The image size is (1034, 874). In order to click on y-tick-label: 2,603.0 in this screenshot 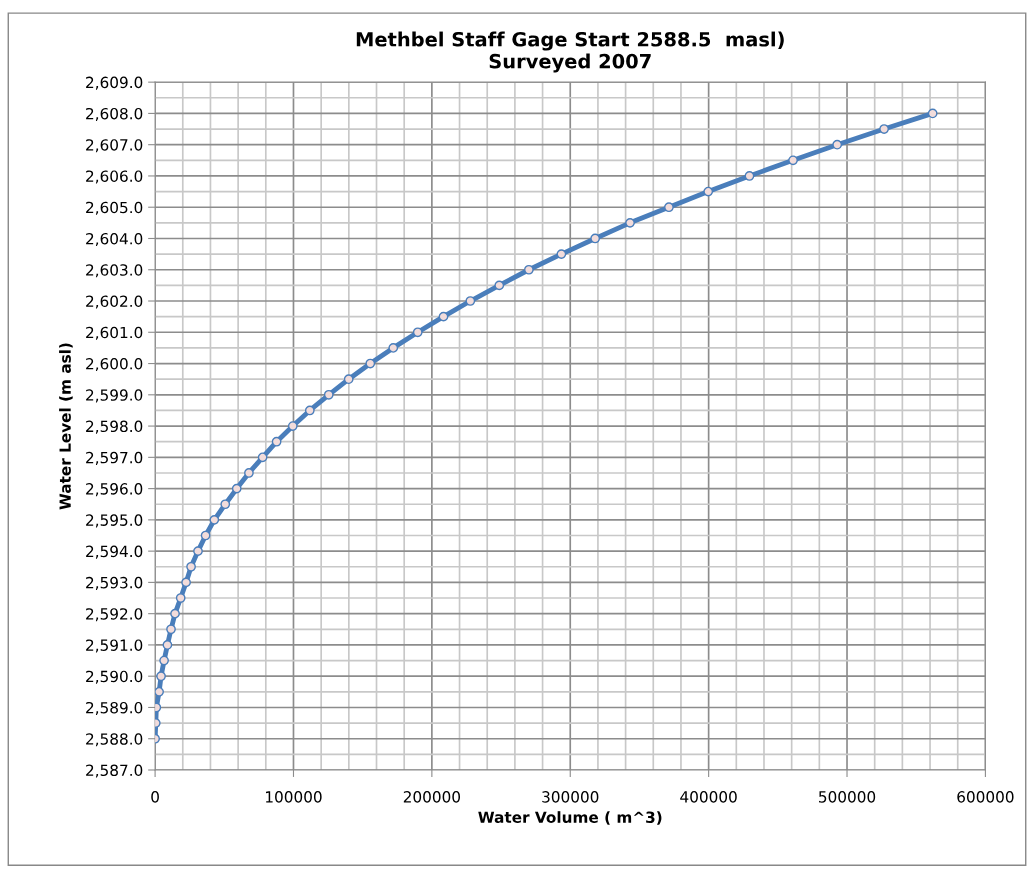, I will do `click(114, 271)`.